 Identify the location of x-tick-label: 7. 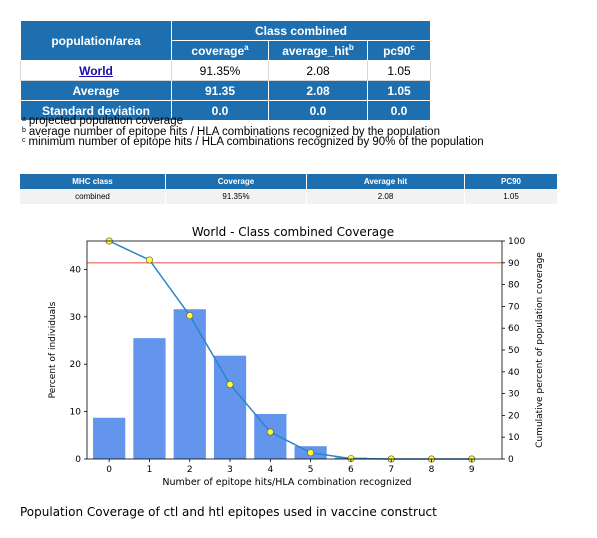
(391, 470).